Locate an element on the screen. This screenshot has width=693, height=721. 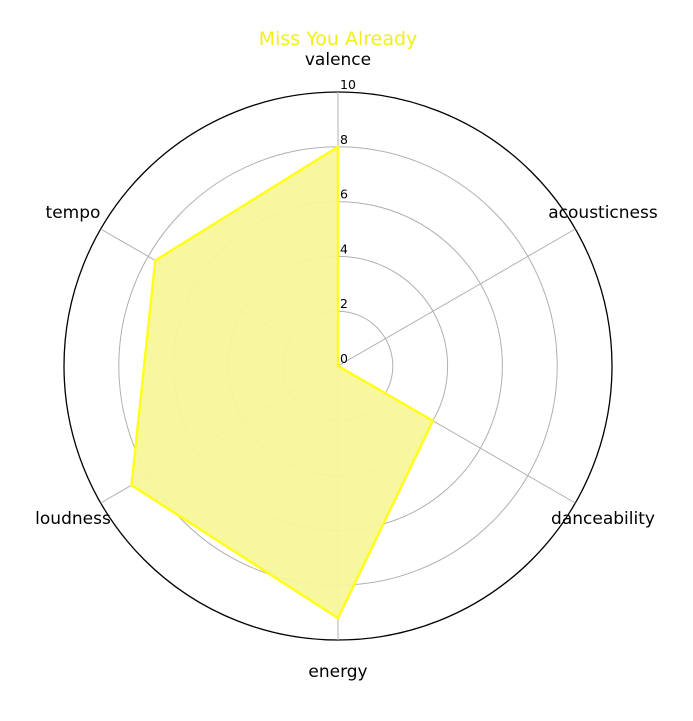
axis-label-tempo: tempo is located at coordinates (73, 213).